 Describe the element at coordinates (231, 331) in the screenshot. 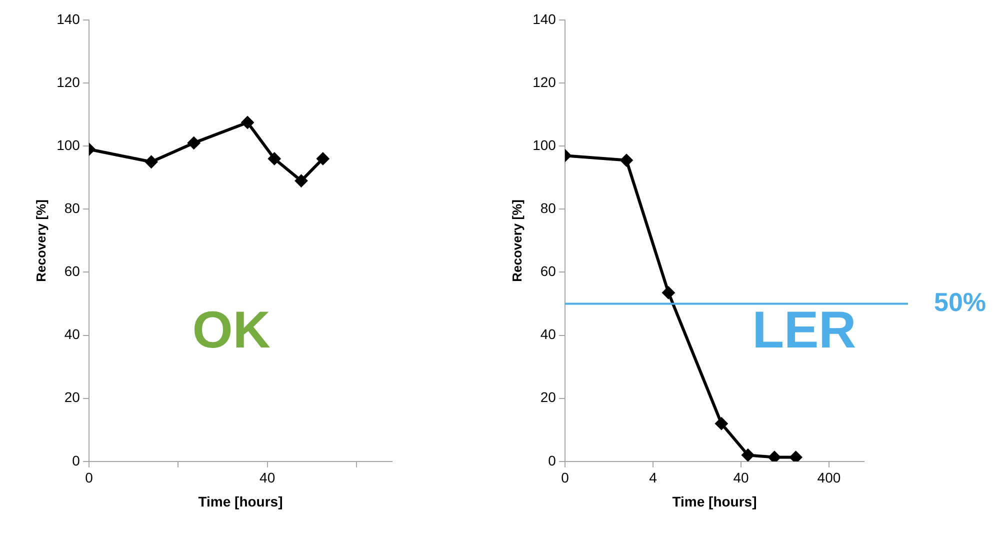

I see `annotation: OK` at that location.